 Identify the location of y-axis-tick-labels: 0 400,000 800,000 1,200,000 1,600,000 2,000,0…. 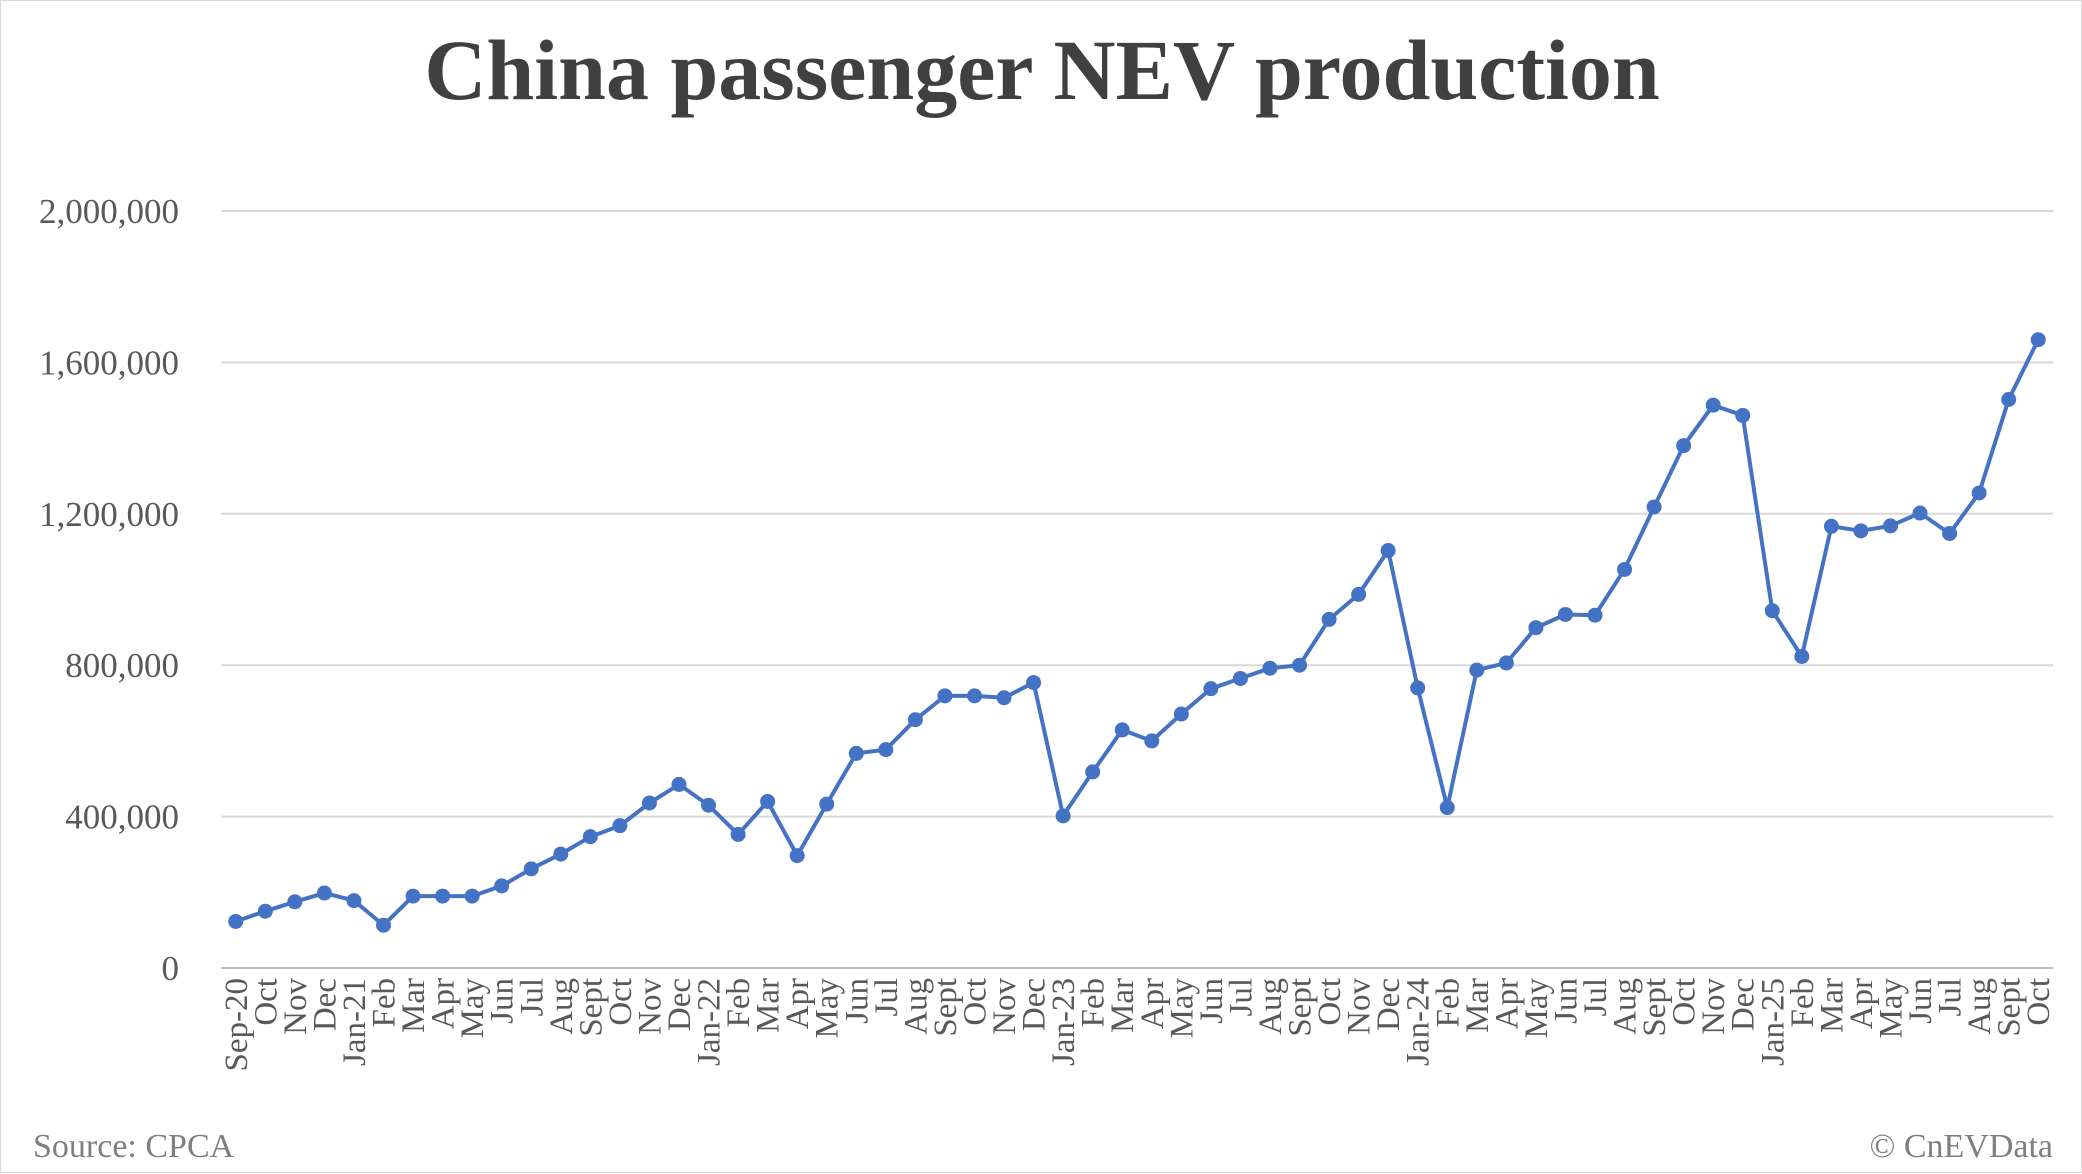
(109, 590).